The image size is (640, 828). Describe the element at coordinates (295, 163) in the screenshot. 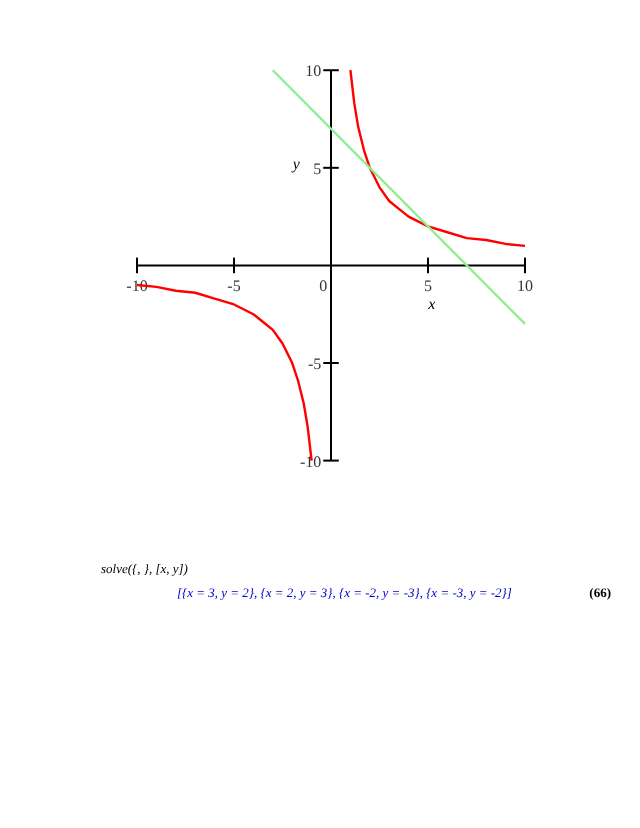

I see `y-axis-title: y` at that location.